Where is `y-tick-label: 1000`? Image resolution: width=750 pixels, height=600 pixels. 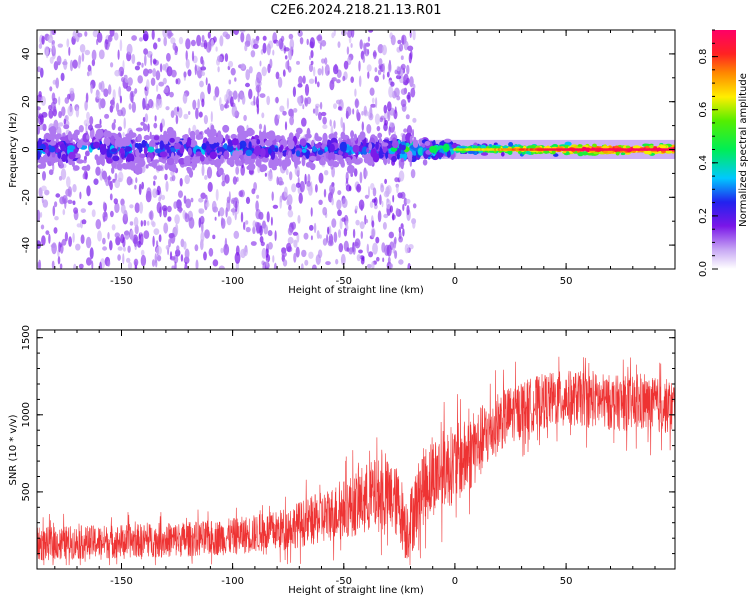
y-tick-label: 1000 is located at coordinates (26, 414).